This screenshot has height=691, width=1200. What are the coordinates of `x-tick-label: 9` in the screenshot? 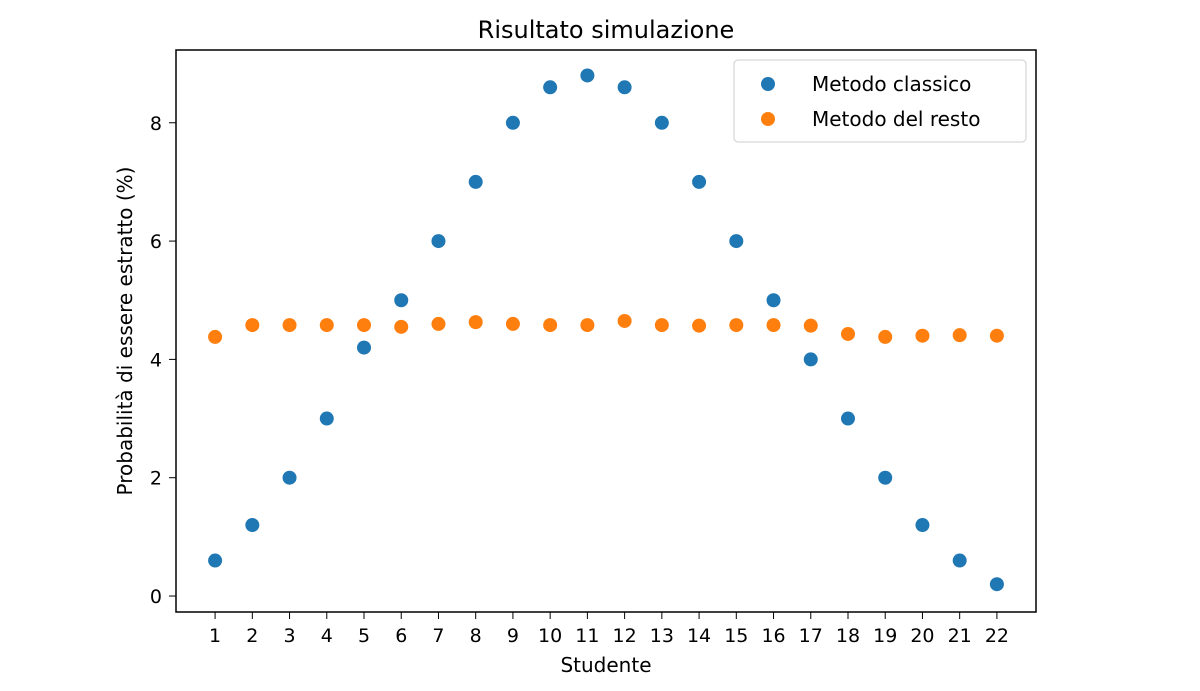 It's located at (513, 636).